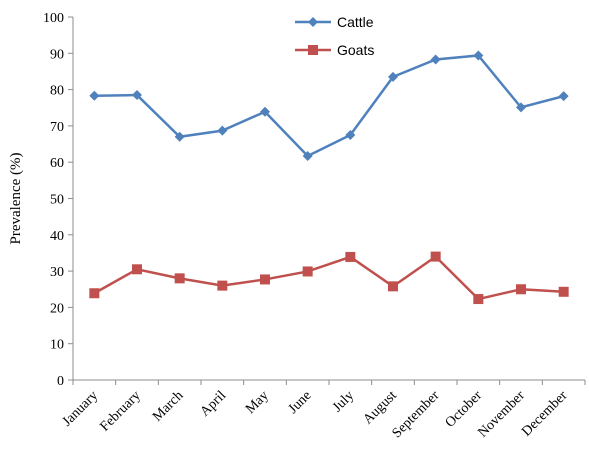 Image resolution: width=589 pixels, height=456 pixels. What do you see at coordinates (57, 127) in the screenshot?
I see `y-tick-label: 70` at bounding box center [57, 127].